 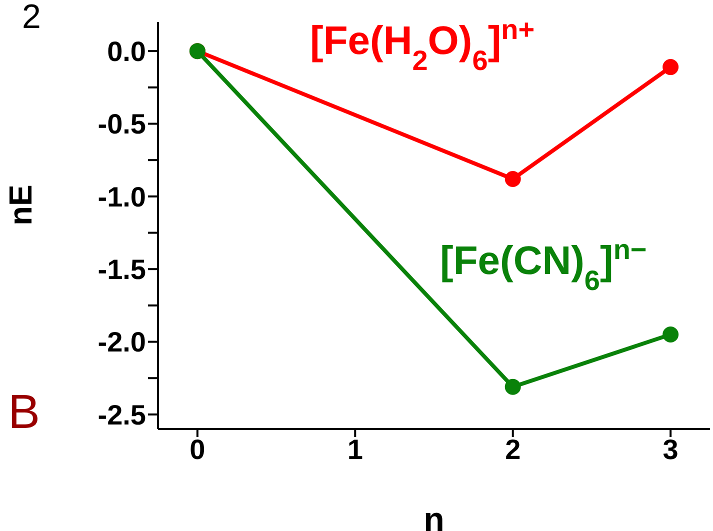 What do you see at coordinates (122, 342) in the screenshot?
I see `y-tick-label: -2.0` at bounding box center [122, 342].